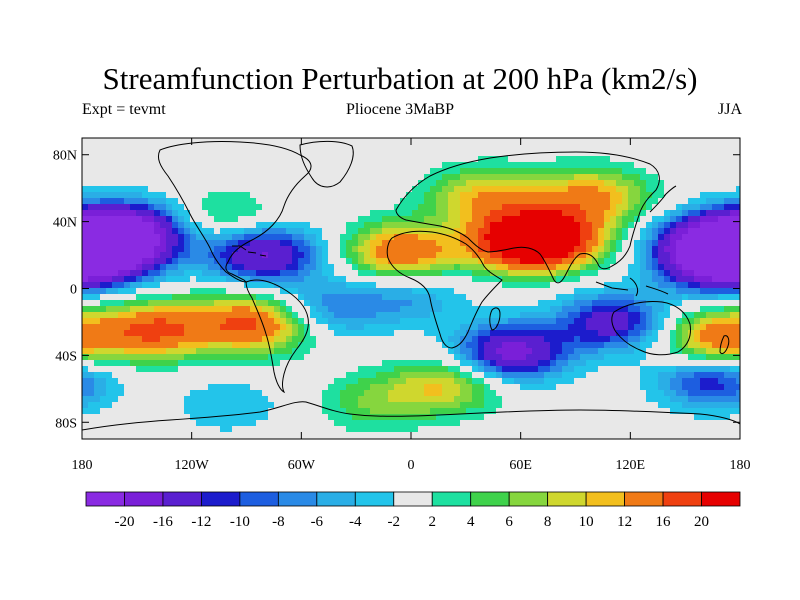  I want to click on colorbar-label: -20, so click(124, 522).